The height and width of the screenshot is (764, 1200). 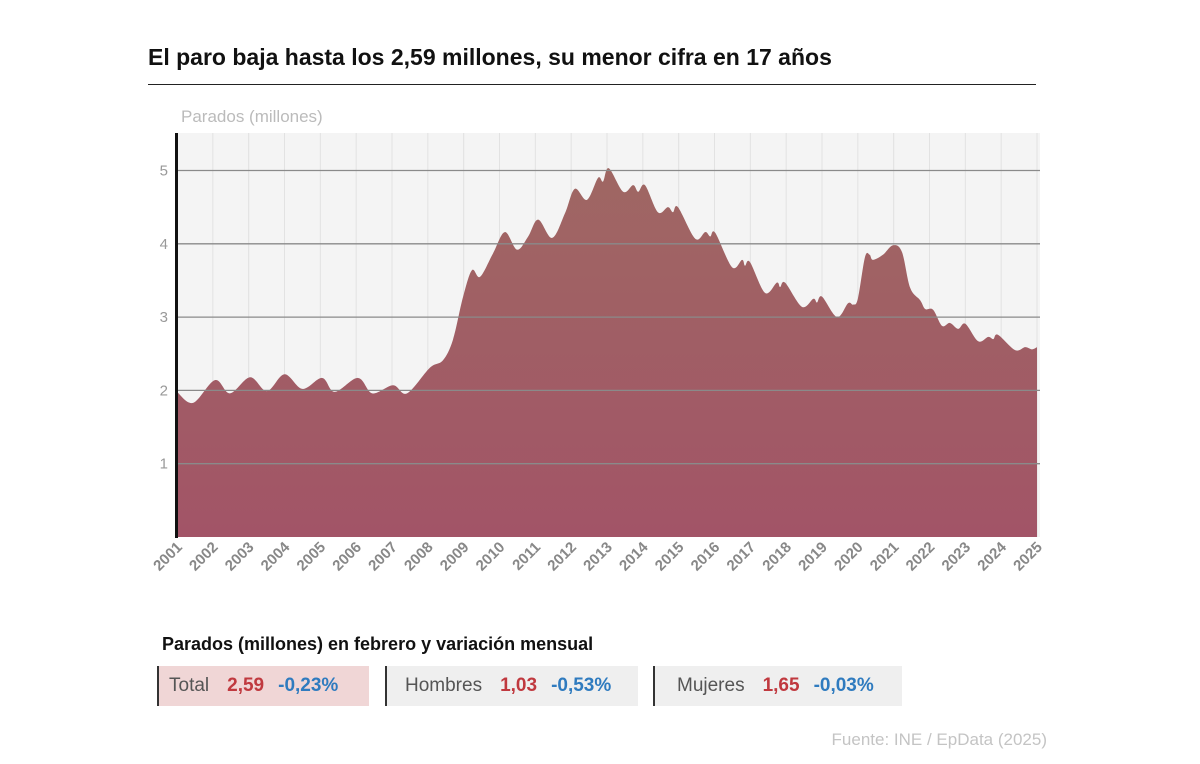 What do you see at coordinates (921, 557) in the screenshot?
I see `x-tick-label: 2022` at bounding box center [921, 557].